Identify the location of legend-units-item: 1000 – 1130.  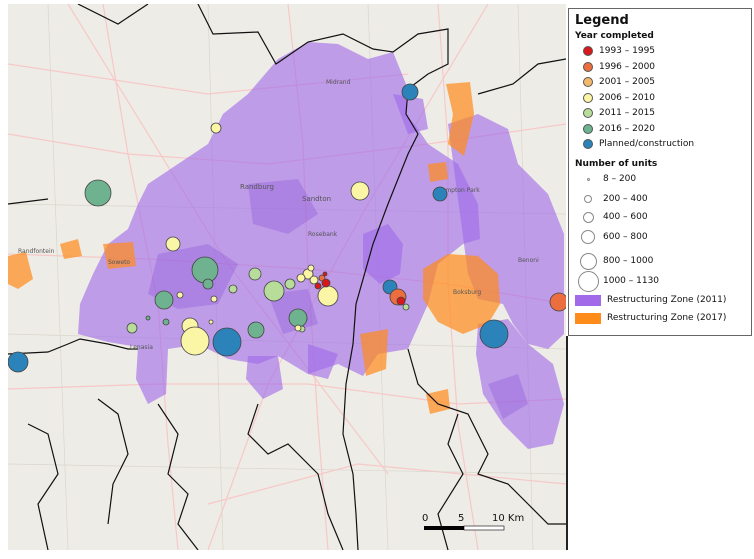
(661, 282).